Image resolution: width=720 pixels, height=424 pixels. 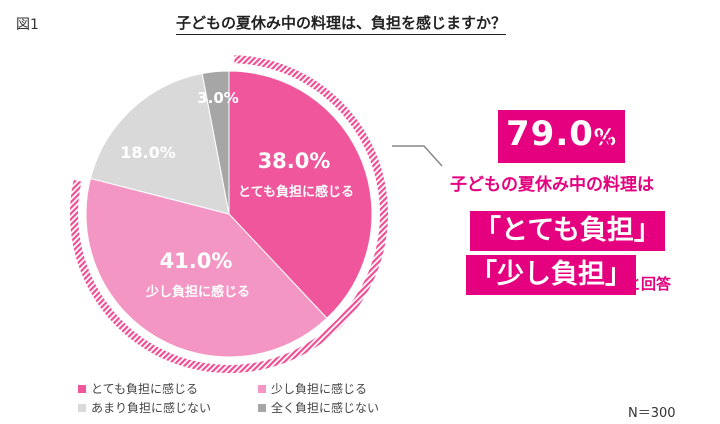 I want to click on sample-size-label: N＝300, so click(x=652, y=413).